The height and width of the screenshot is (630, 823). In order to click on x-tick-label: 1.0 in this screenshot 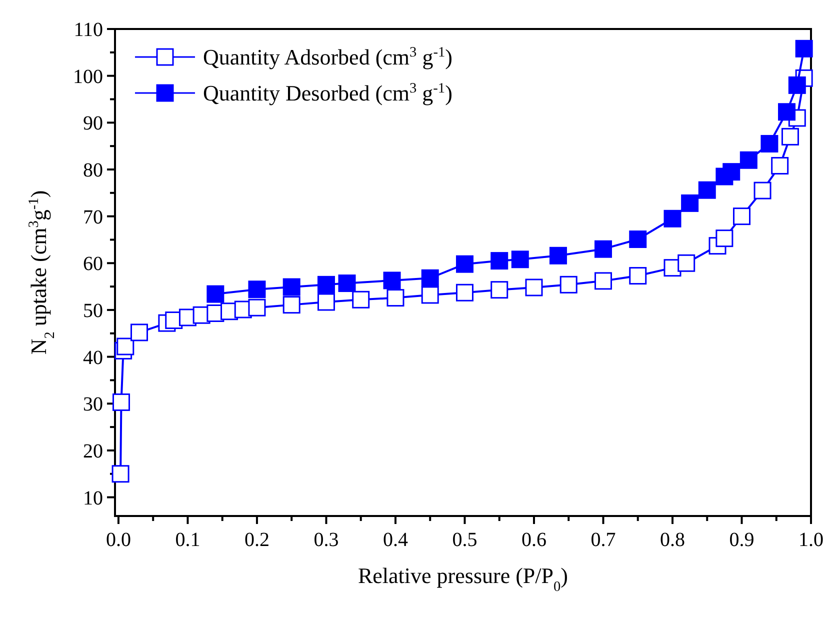, I will do `click(810, 540)`.